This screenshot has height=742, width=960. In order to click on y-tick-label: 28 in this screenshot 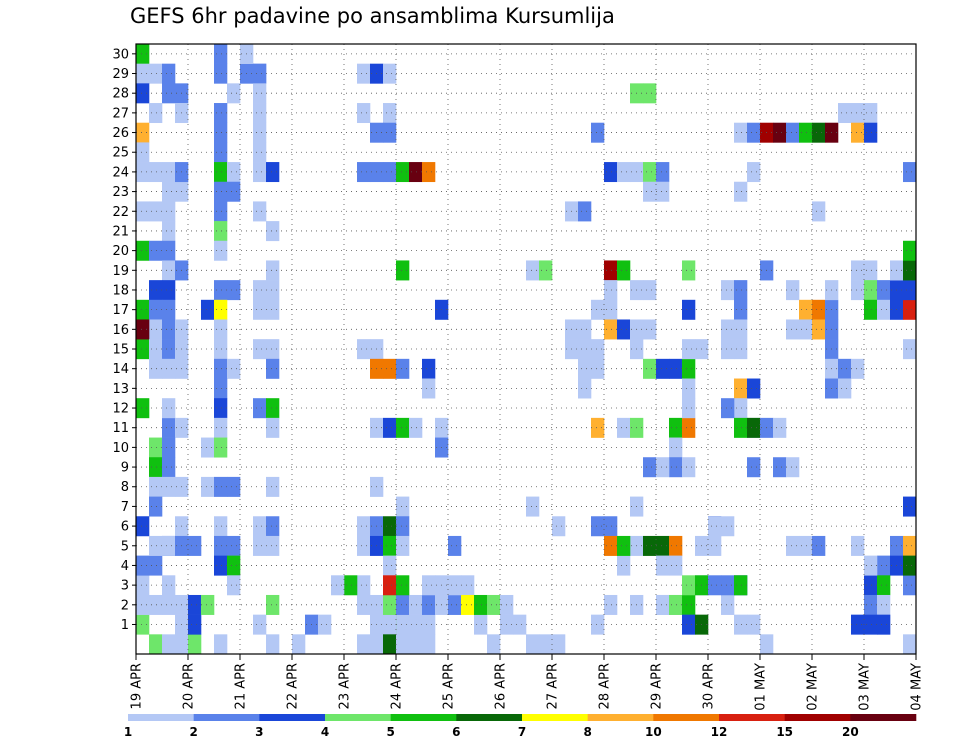, I will do `click(120, 94)`.